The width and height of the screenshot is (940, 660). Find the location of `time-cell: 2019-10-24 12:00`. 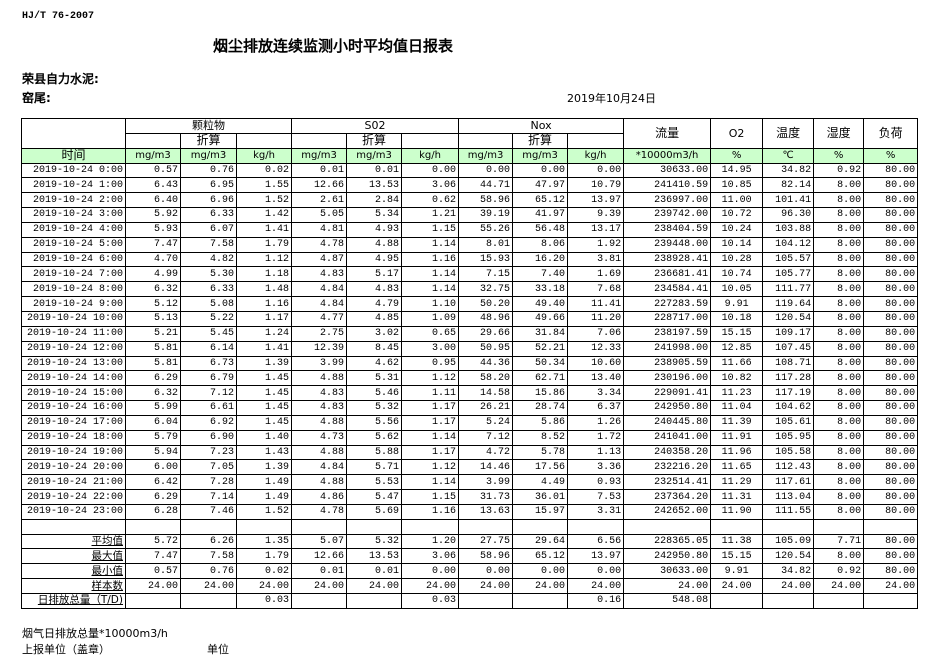

time-cell: 2019-10-24 12:00 is located at coordinates (73, 348).